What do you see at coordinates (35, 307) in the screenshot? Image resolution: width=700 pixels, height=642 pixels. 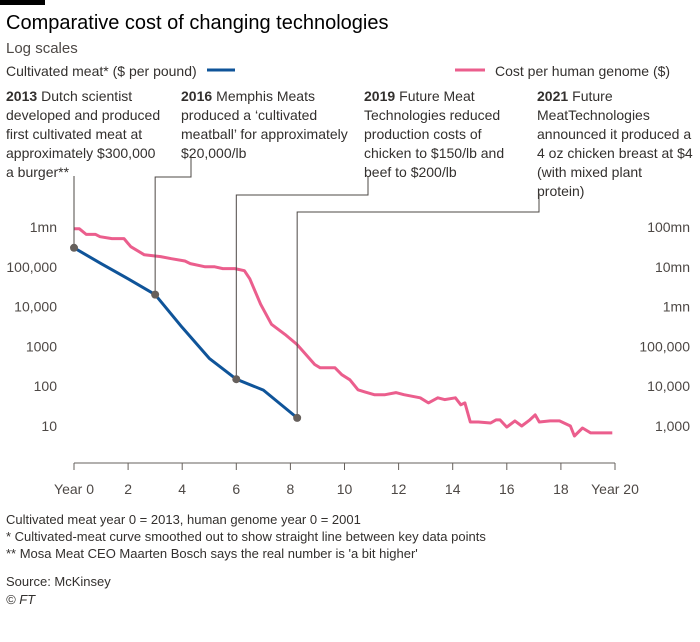 I see `y-tick-label: 10,000` at bounding box center [35, 307].